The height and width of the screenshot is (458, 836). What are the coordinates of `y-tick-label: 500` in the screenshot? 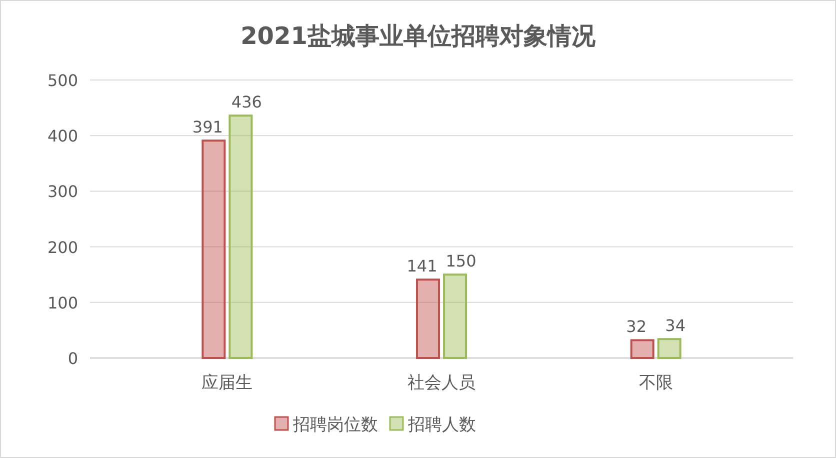 It's located at (62, 80).